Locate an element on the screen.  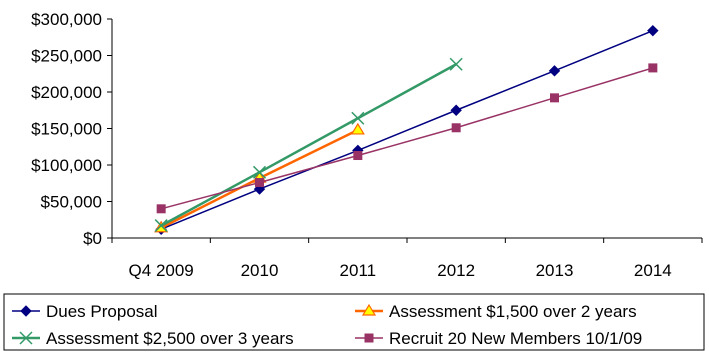
legend-entry: Recruit 20 New Members 10/1/09 is located at coordinates (498, 338).